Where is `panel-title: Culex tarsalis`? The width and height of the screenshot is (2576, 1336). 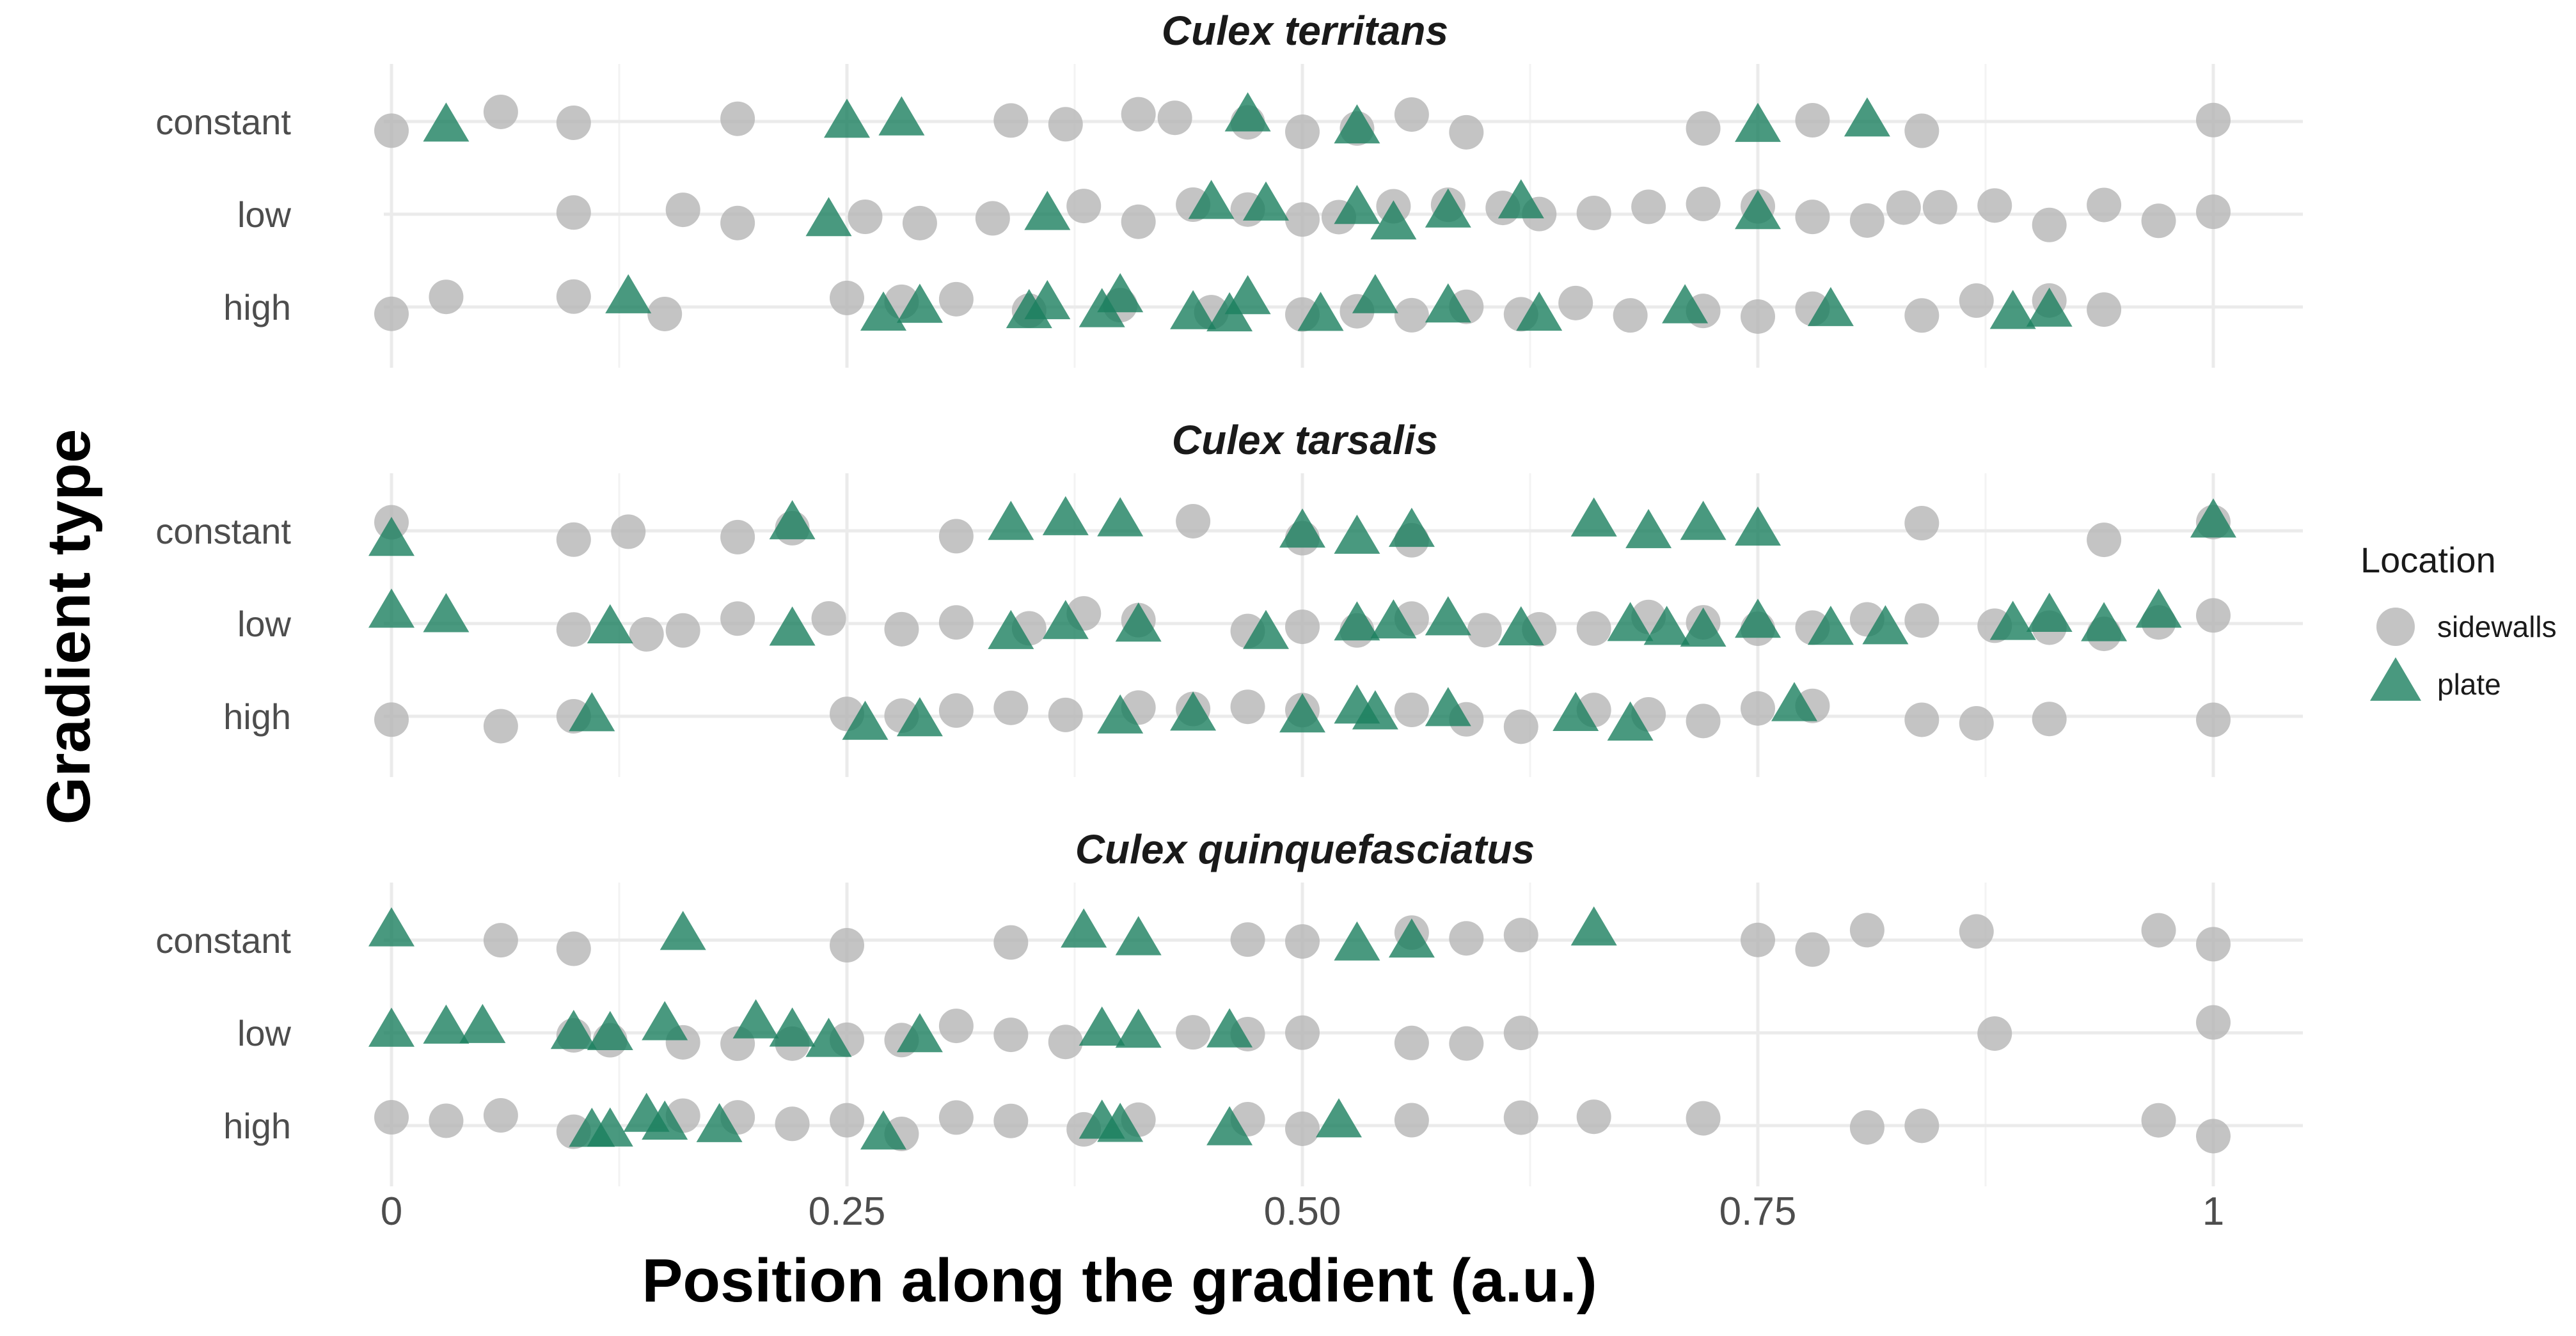 panel-title: Culex tarsalis is located at coordinates (1305, 440).